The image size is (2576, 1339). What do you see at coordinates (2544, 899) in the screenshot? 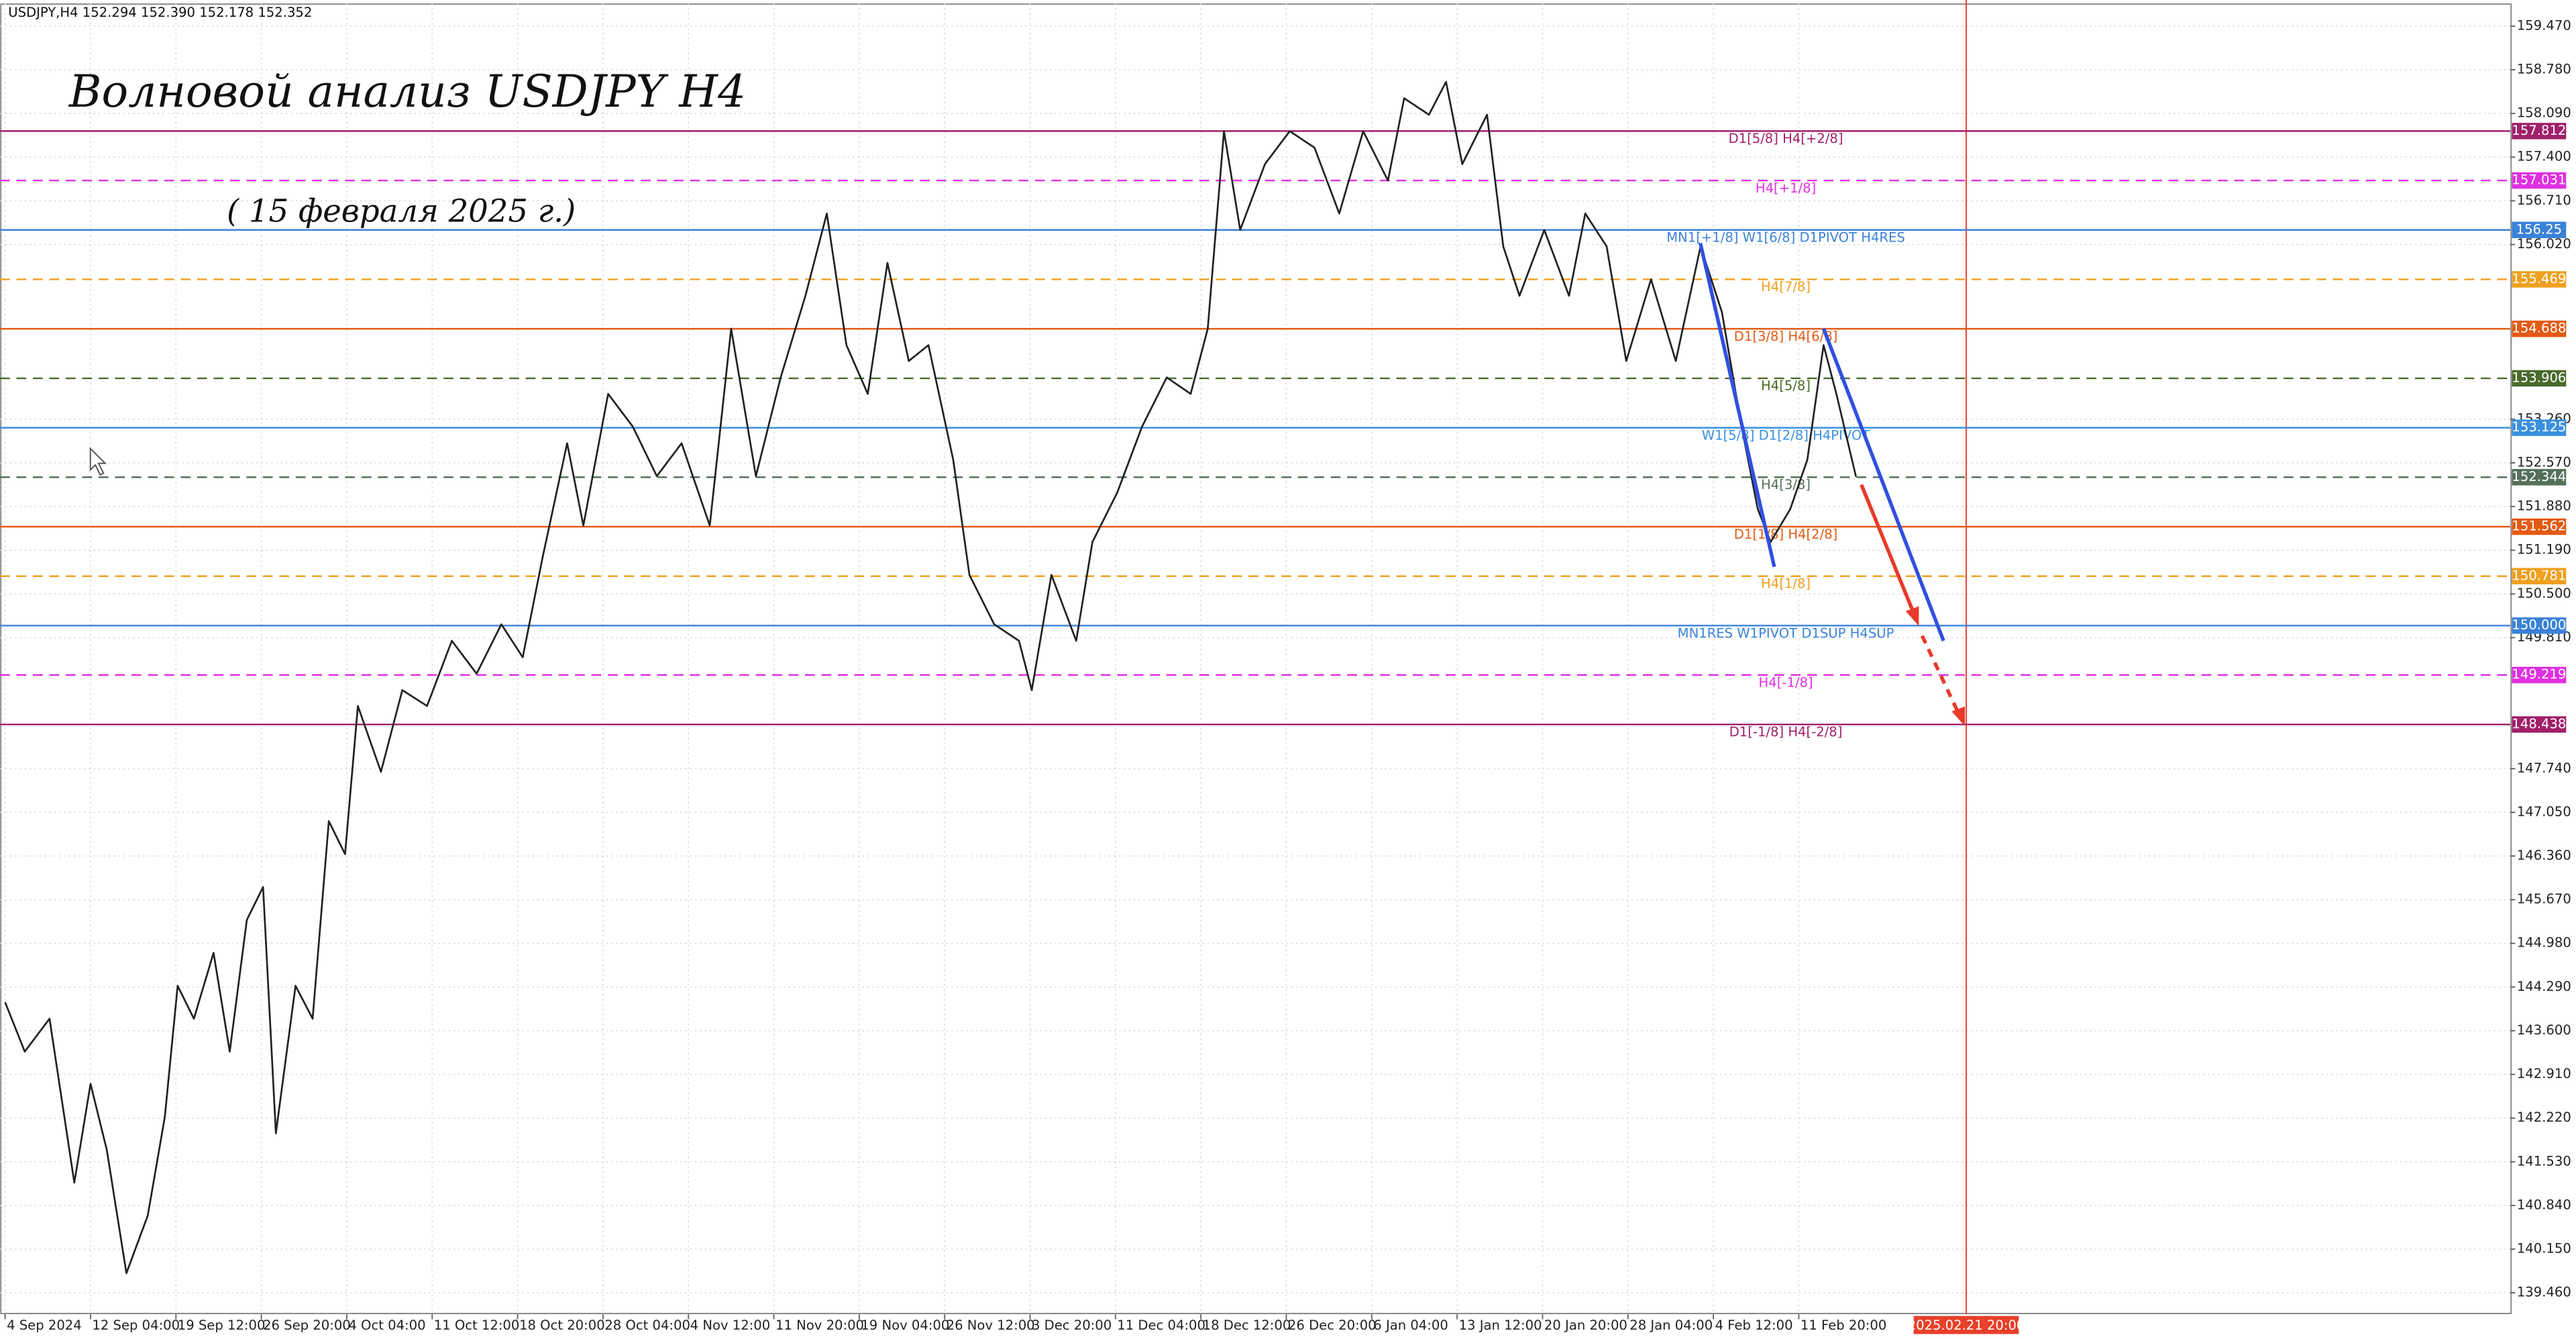
I see `y-tick-label: 145.670` at bounding box center [2544, 899].